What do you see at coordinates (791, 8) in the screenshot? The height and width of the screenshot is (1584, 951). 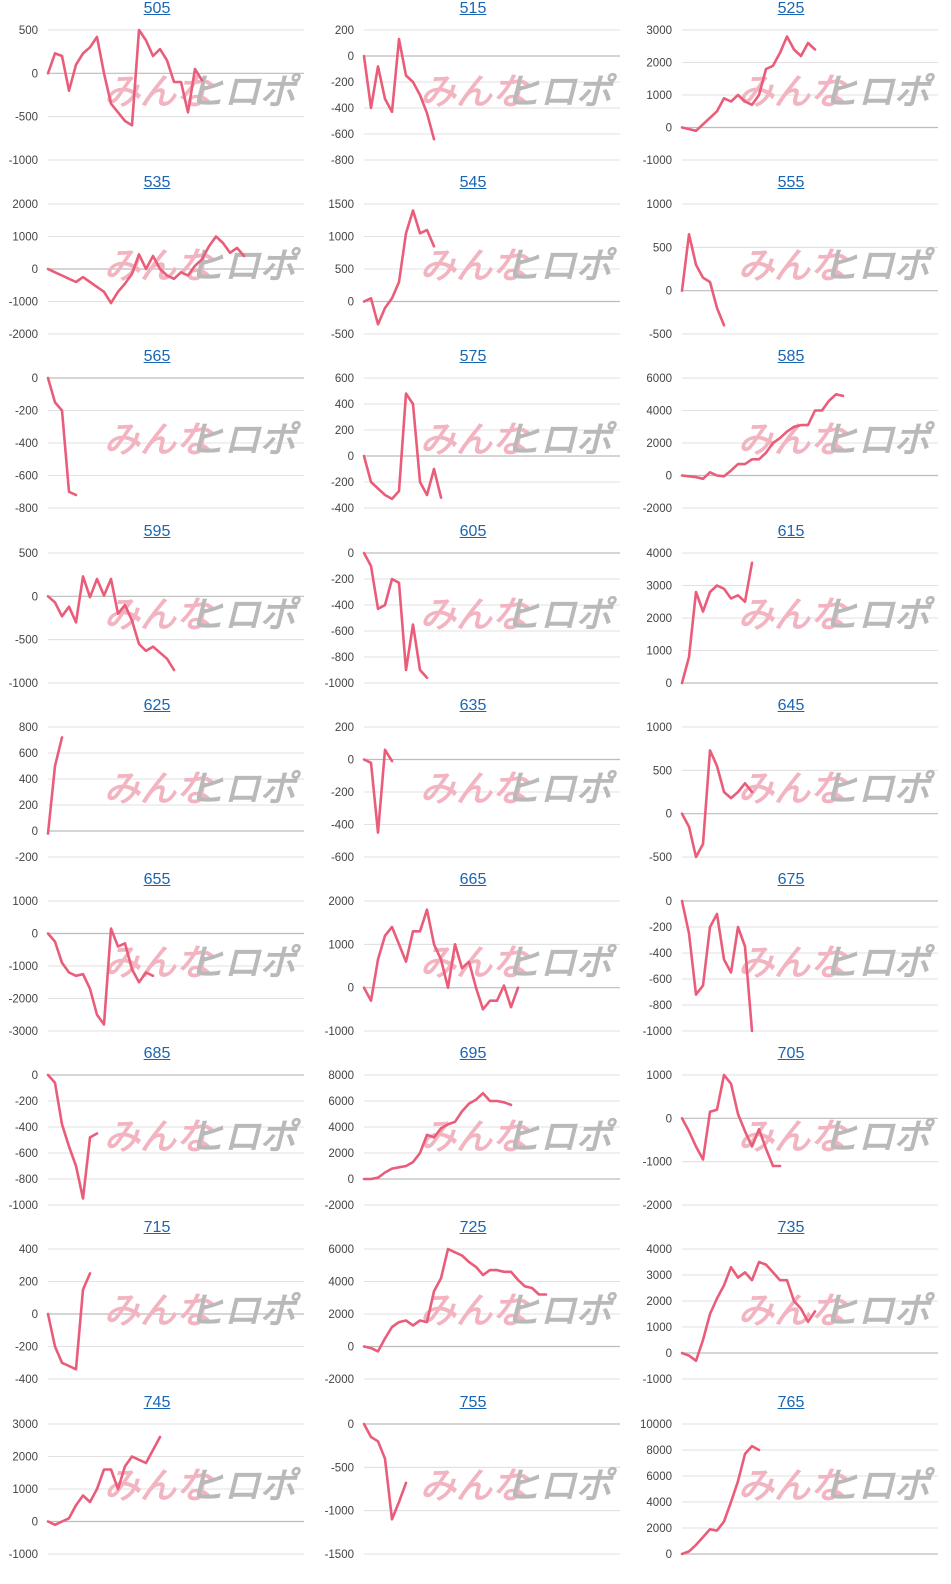 I see `chart-title-link: 525` at bounding box center [791, 8].